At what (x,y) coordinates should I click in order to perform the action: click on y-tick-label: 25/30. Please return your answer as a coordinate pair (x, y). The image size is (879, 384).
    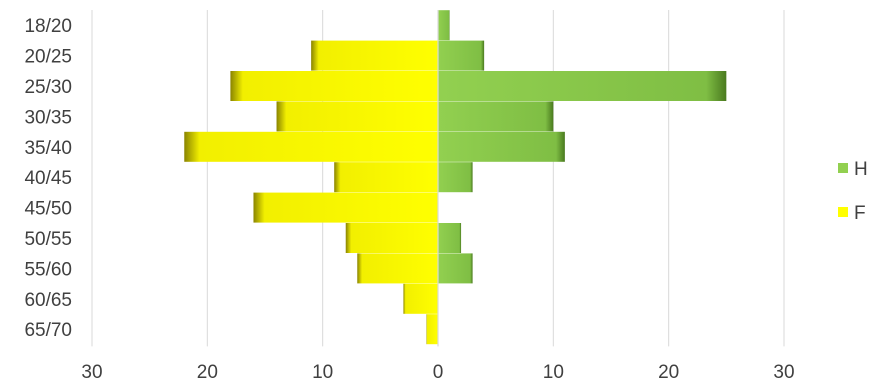
    Looking at the image, I should click on (48, 87).